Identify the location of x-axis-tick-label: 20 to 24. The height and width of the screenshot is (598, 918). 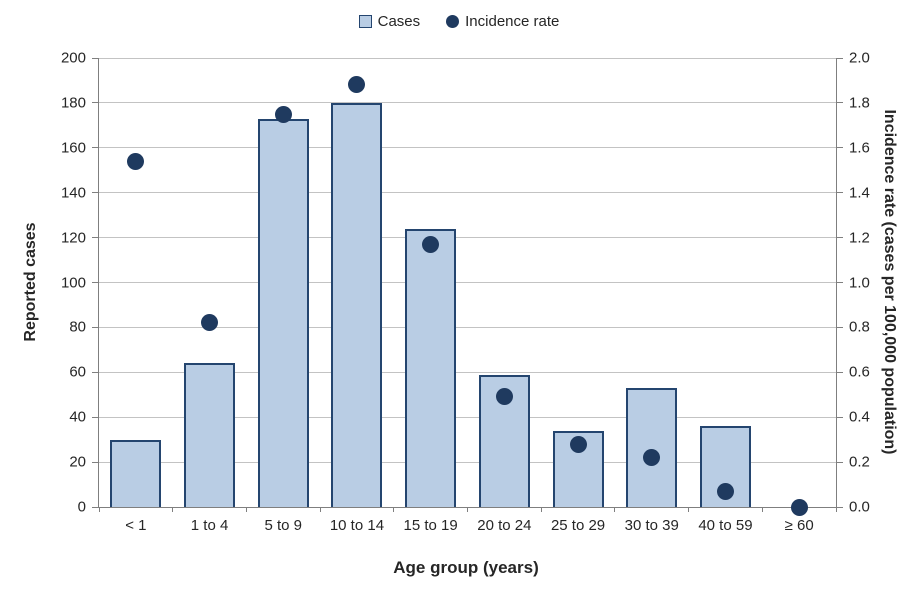
(504, 525).